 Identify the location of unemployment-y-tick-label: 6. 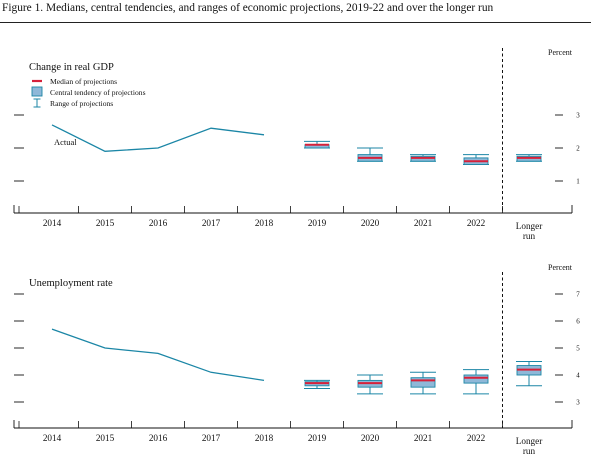
(578, 322).